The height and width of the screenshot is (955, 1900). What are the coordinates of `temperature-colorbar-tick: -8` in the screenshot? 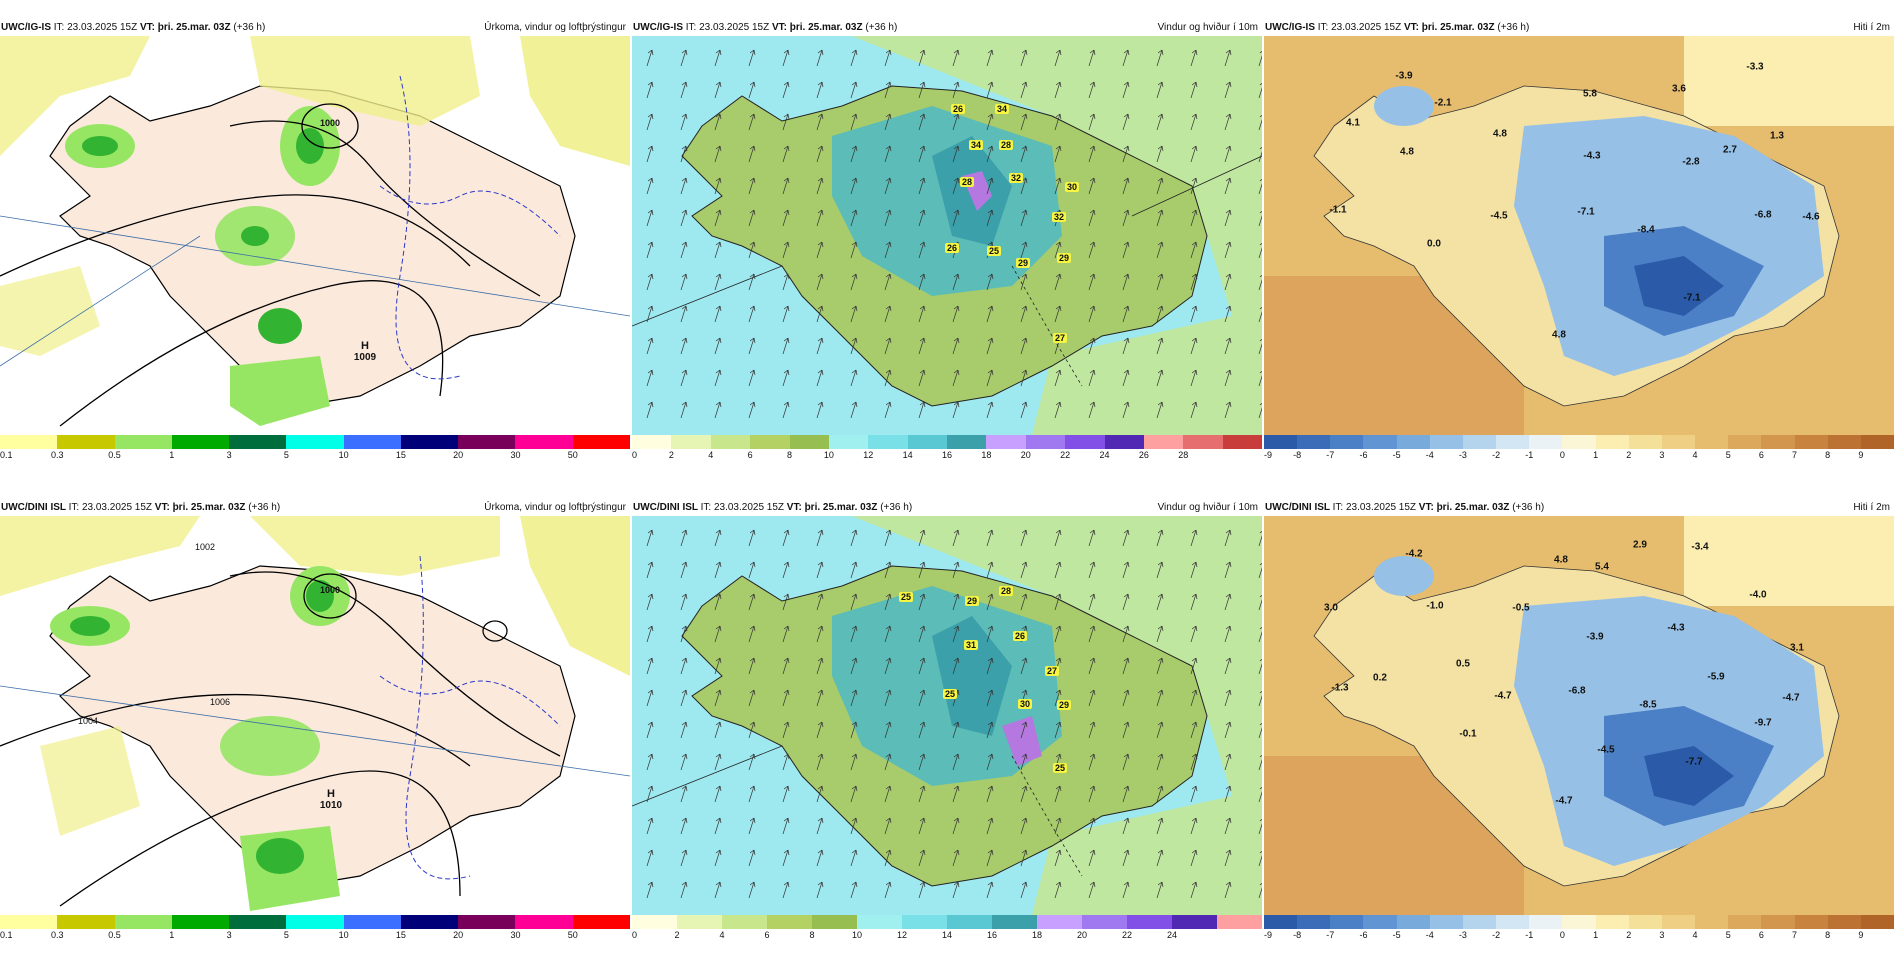 It's located at (1297, 935).